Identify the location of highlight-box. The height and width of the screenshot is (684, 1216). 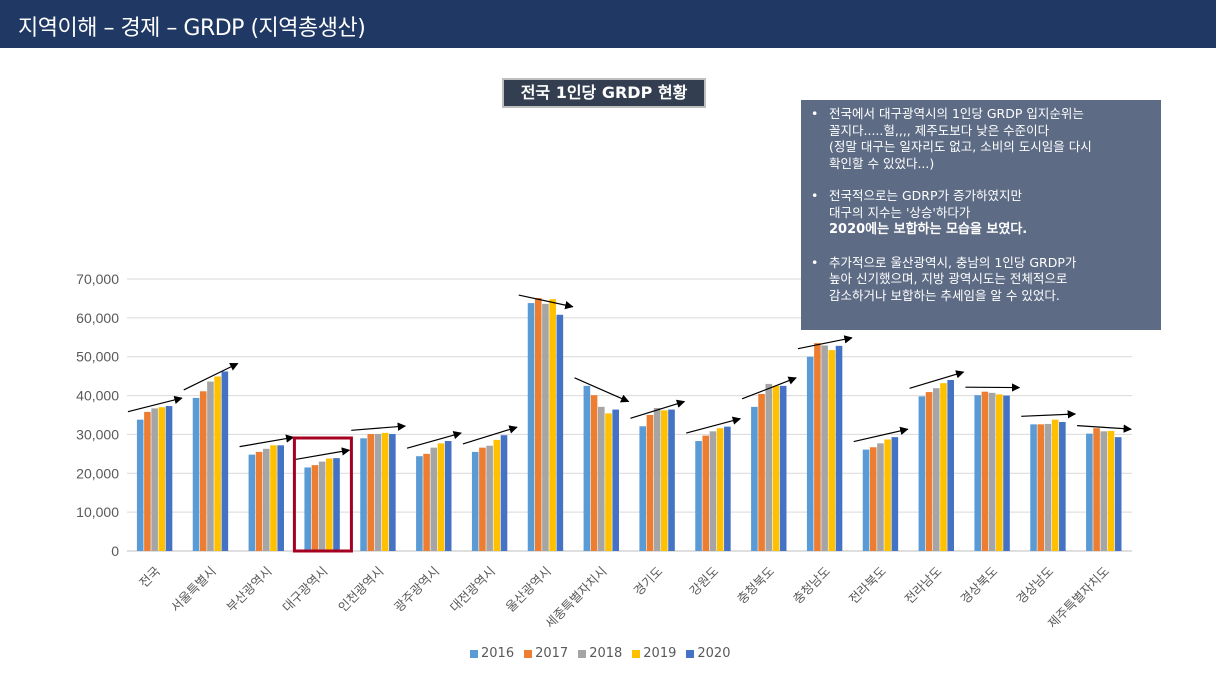
(322, 494).